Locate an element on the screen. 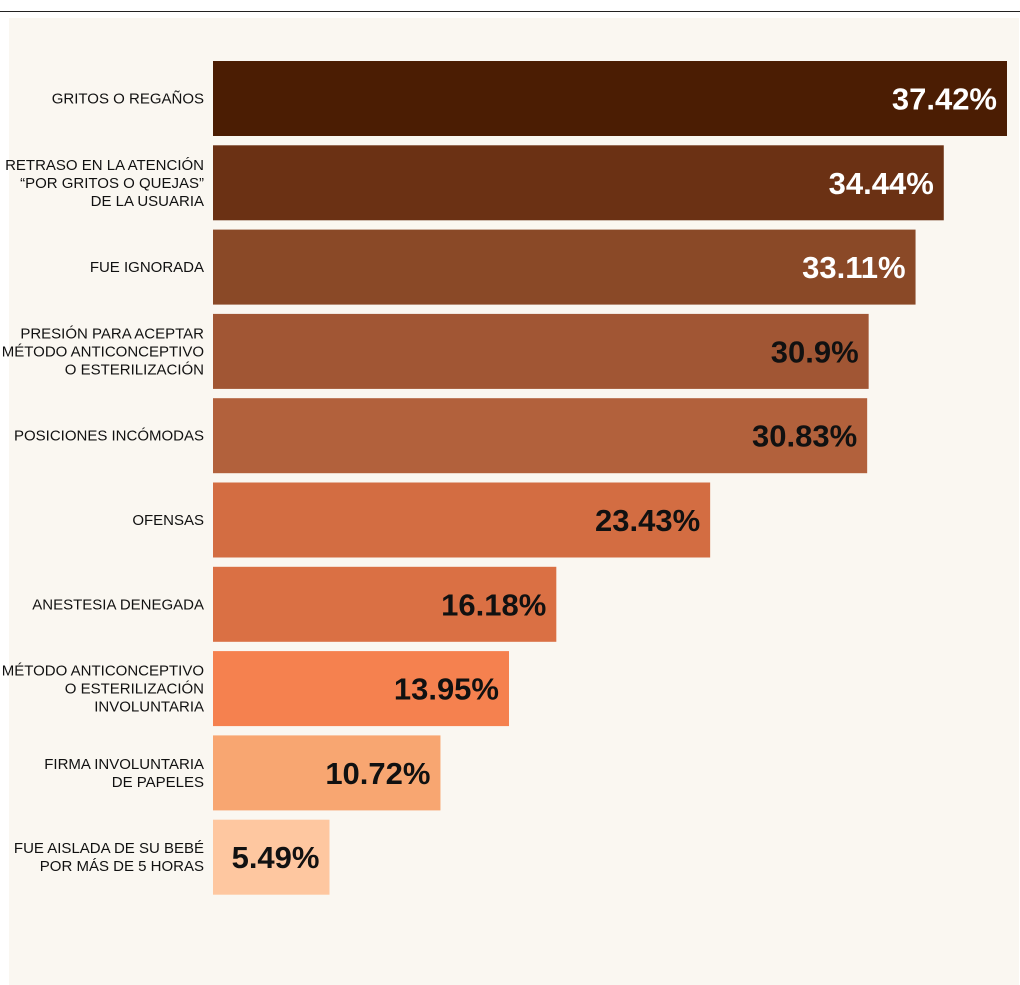 The height and width of the screenshot is (985, 1020). category-label: OFENSAS is located at coordinates (168, 520).